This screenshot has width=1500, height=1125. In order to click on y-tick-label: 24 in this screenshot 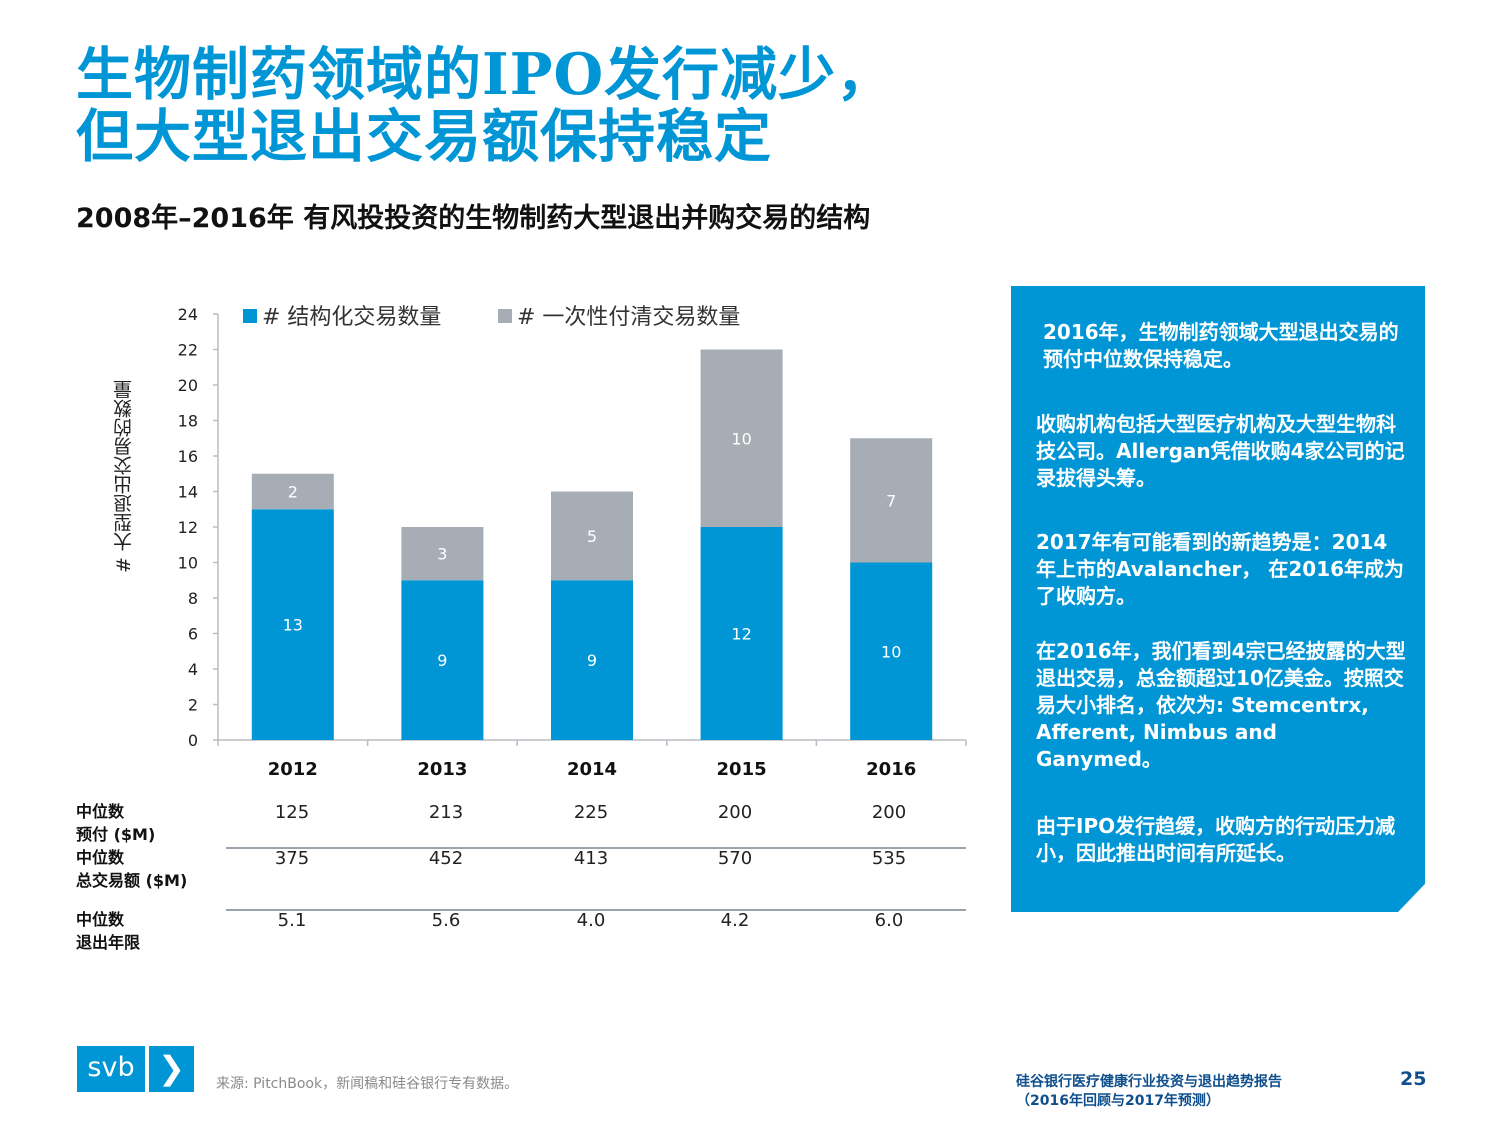, I will do `click(188, 314)`.